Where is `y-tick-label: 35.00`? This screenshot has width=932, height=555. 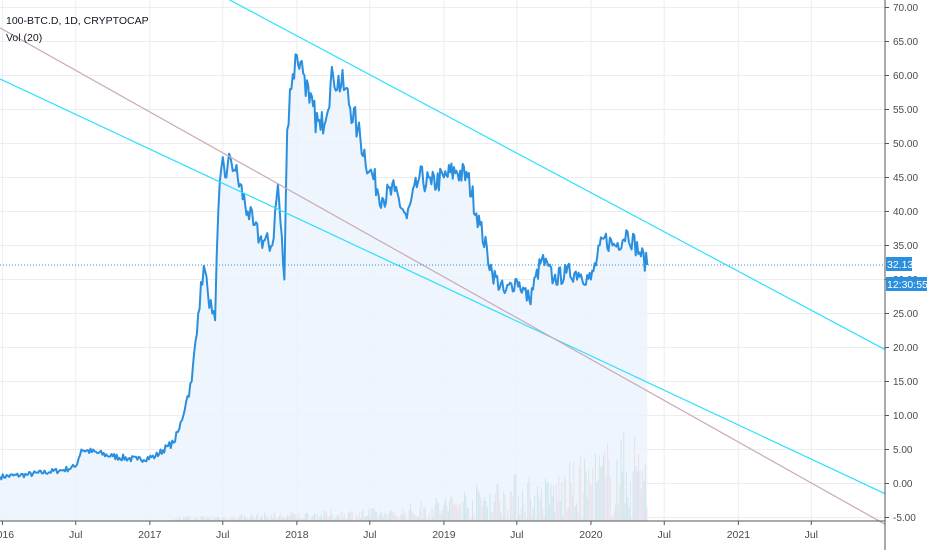
y-tick-label: 35.00 is located at coordinates (905, 246).